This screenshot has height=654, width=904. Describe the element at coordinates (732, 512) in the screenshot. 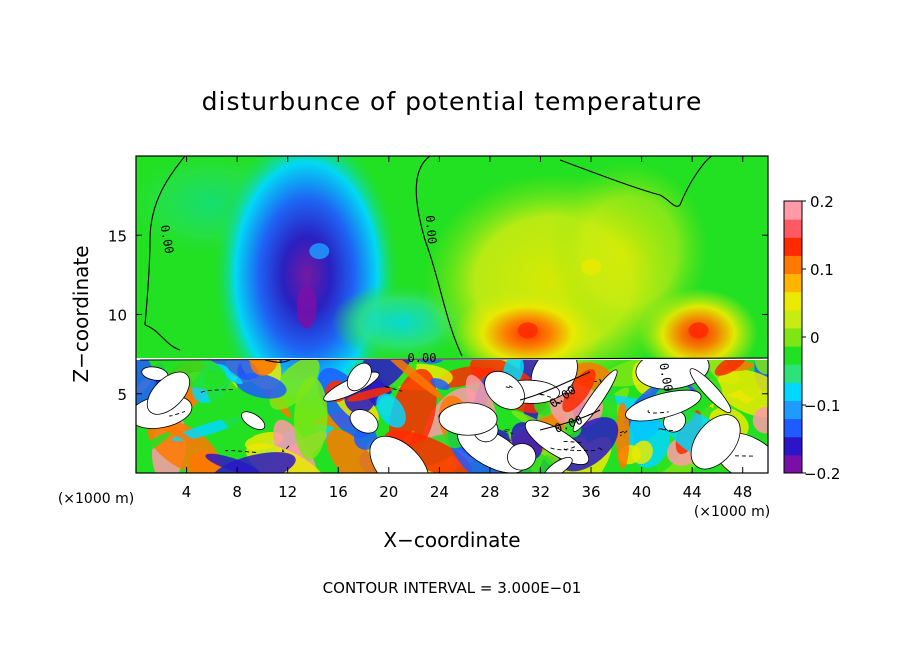

I see `x-axis-unit: (×1000 m)` at that location.